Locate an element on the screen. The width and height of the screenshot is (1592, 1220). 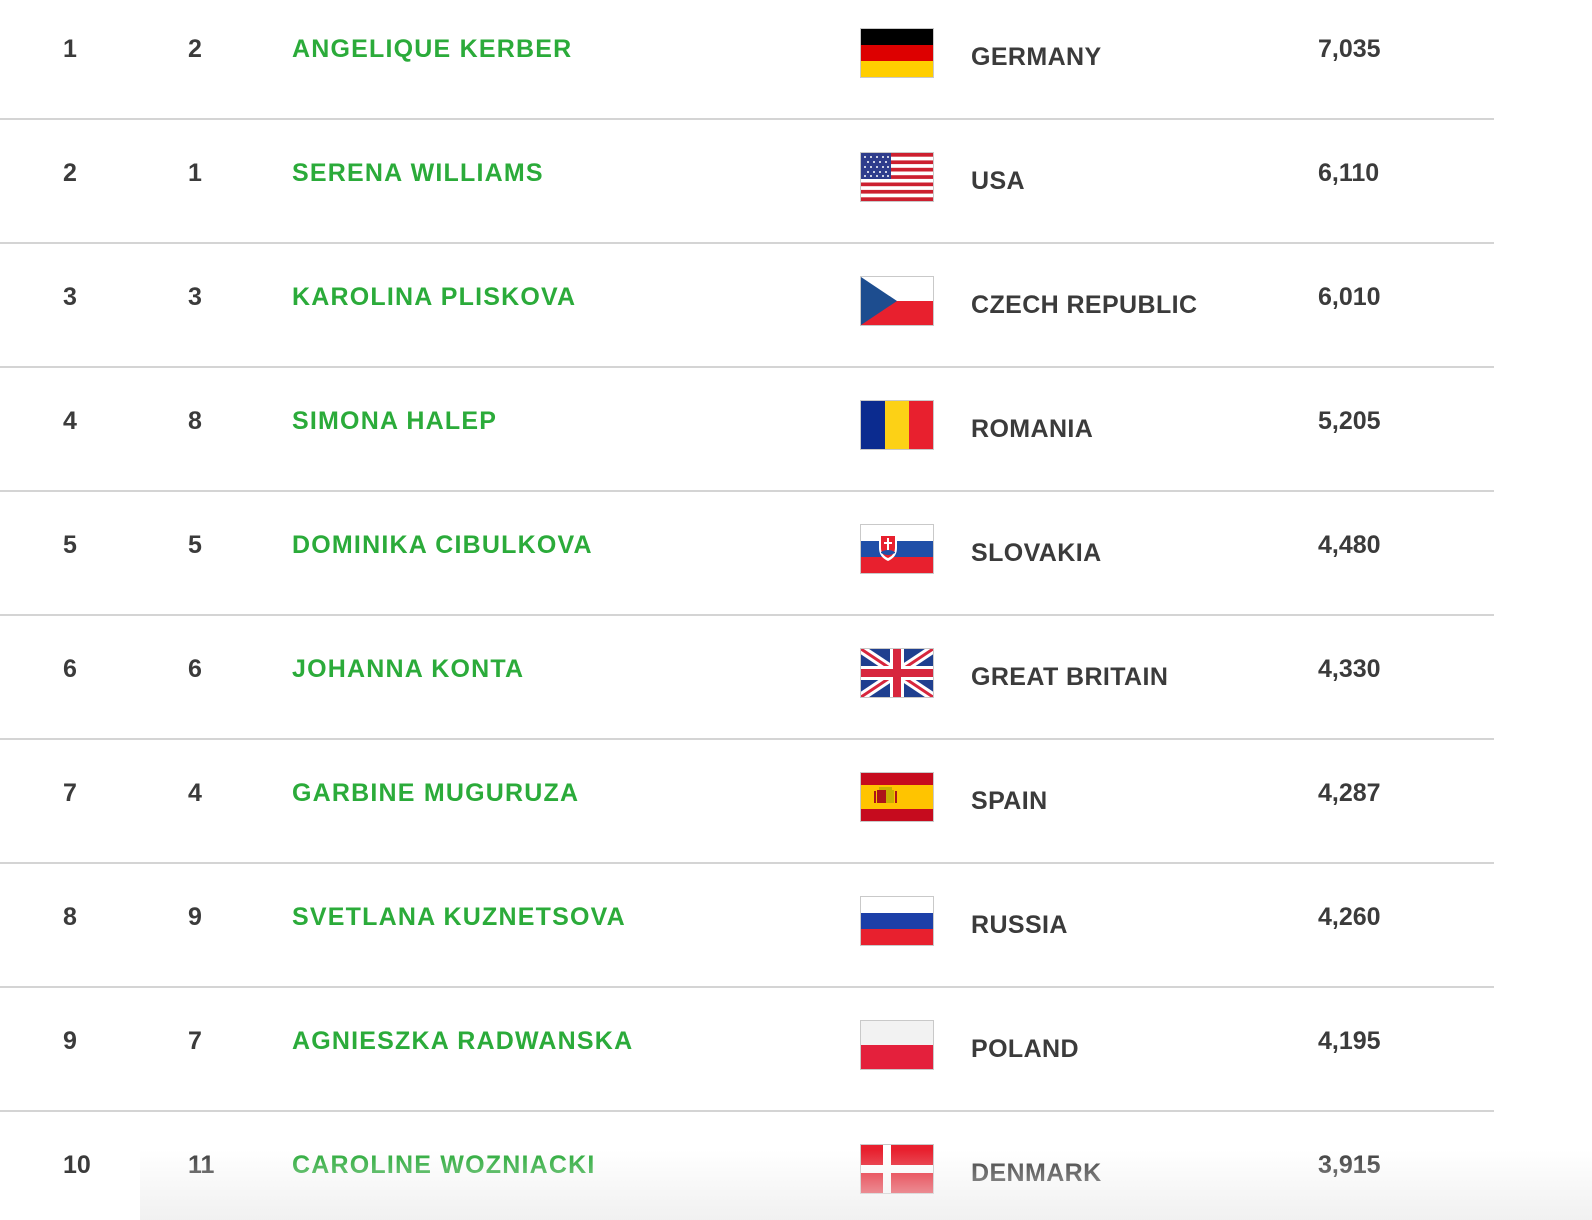
rank-cell: 5 is located at coordinates (70, 545).